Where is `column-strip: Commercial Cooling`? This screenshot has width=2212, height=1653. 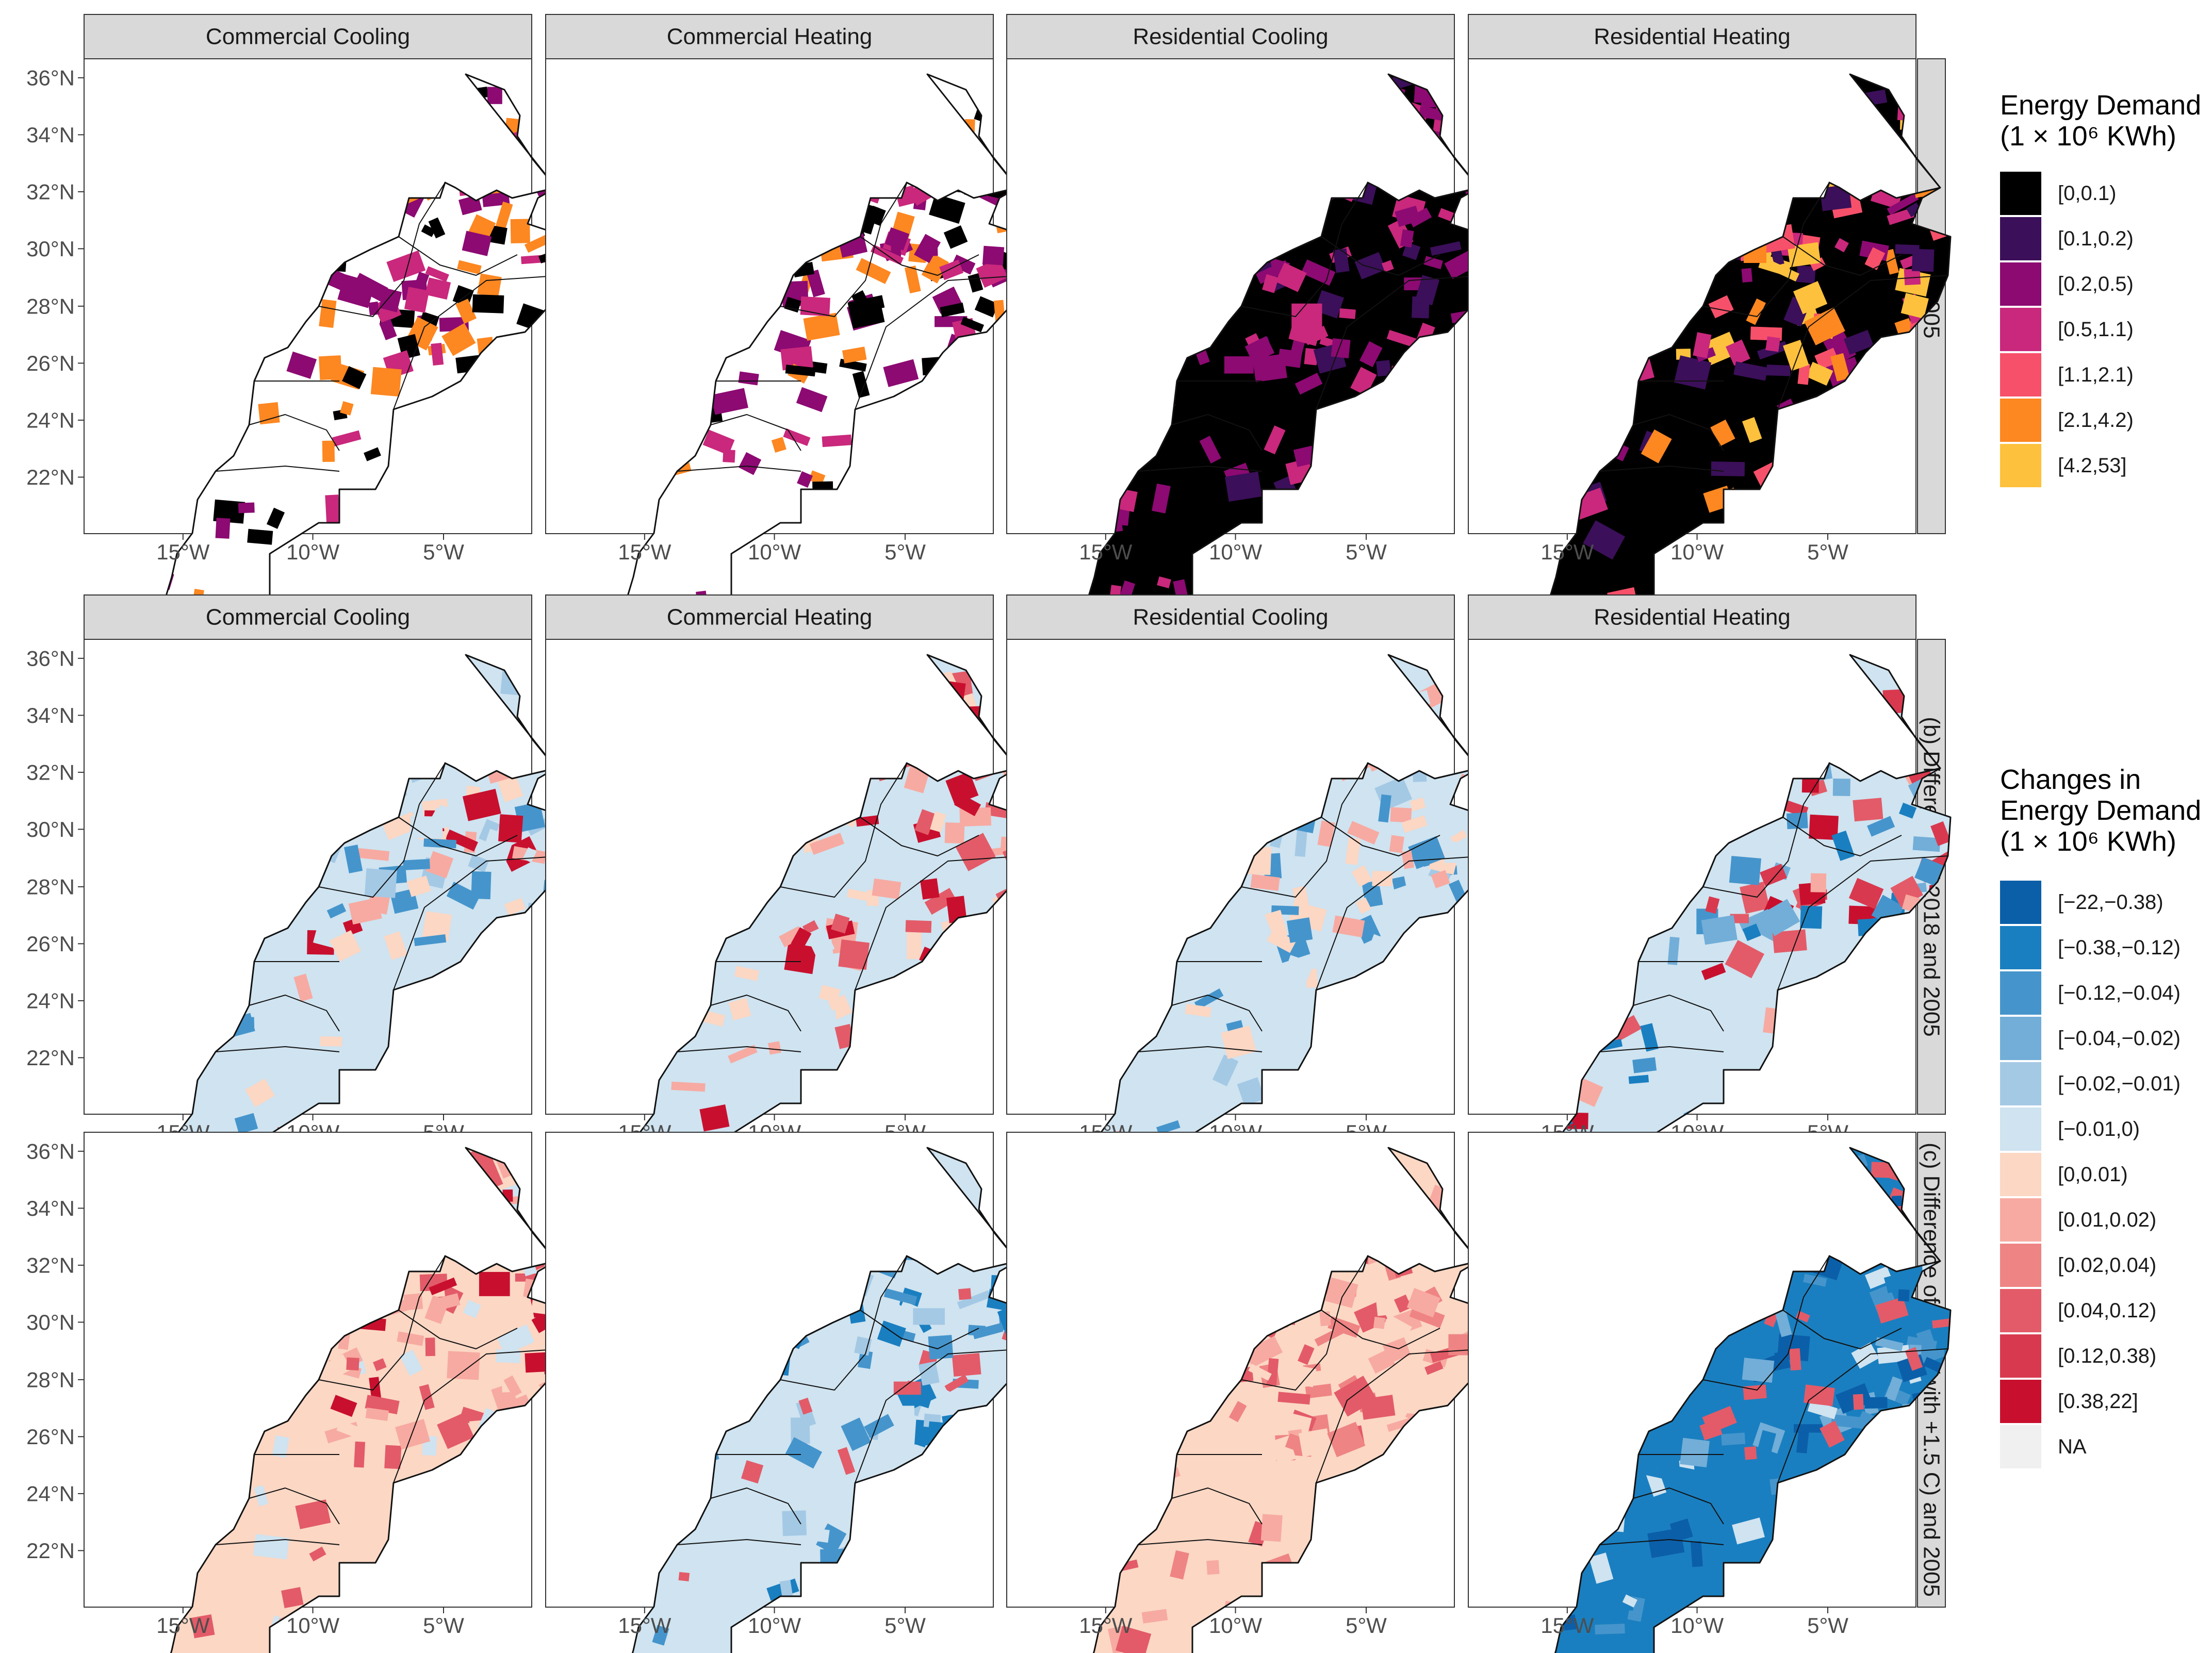
column-strip: Commercial Cooling is located at coordinates (308, 36).